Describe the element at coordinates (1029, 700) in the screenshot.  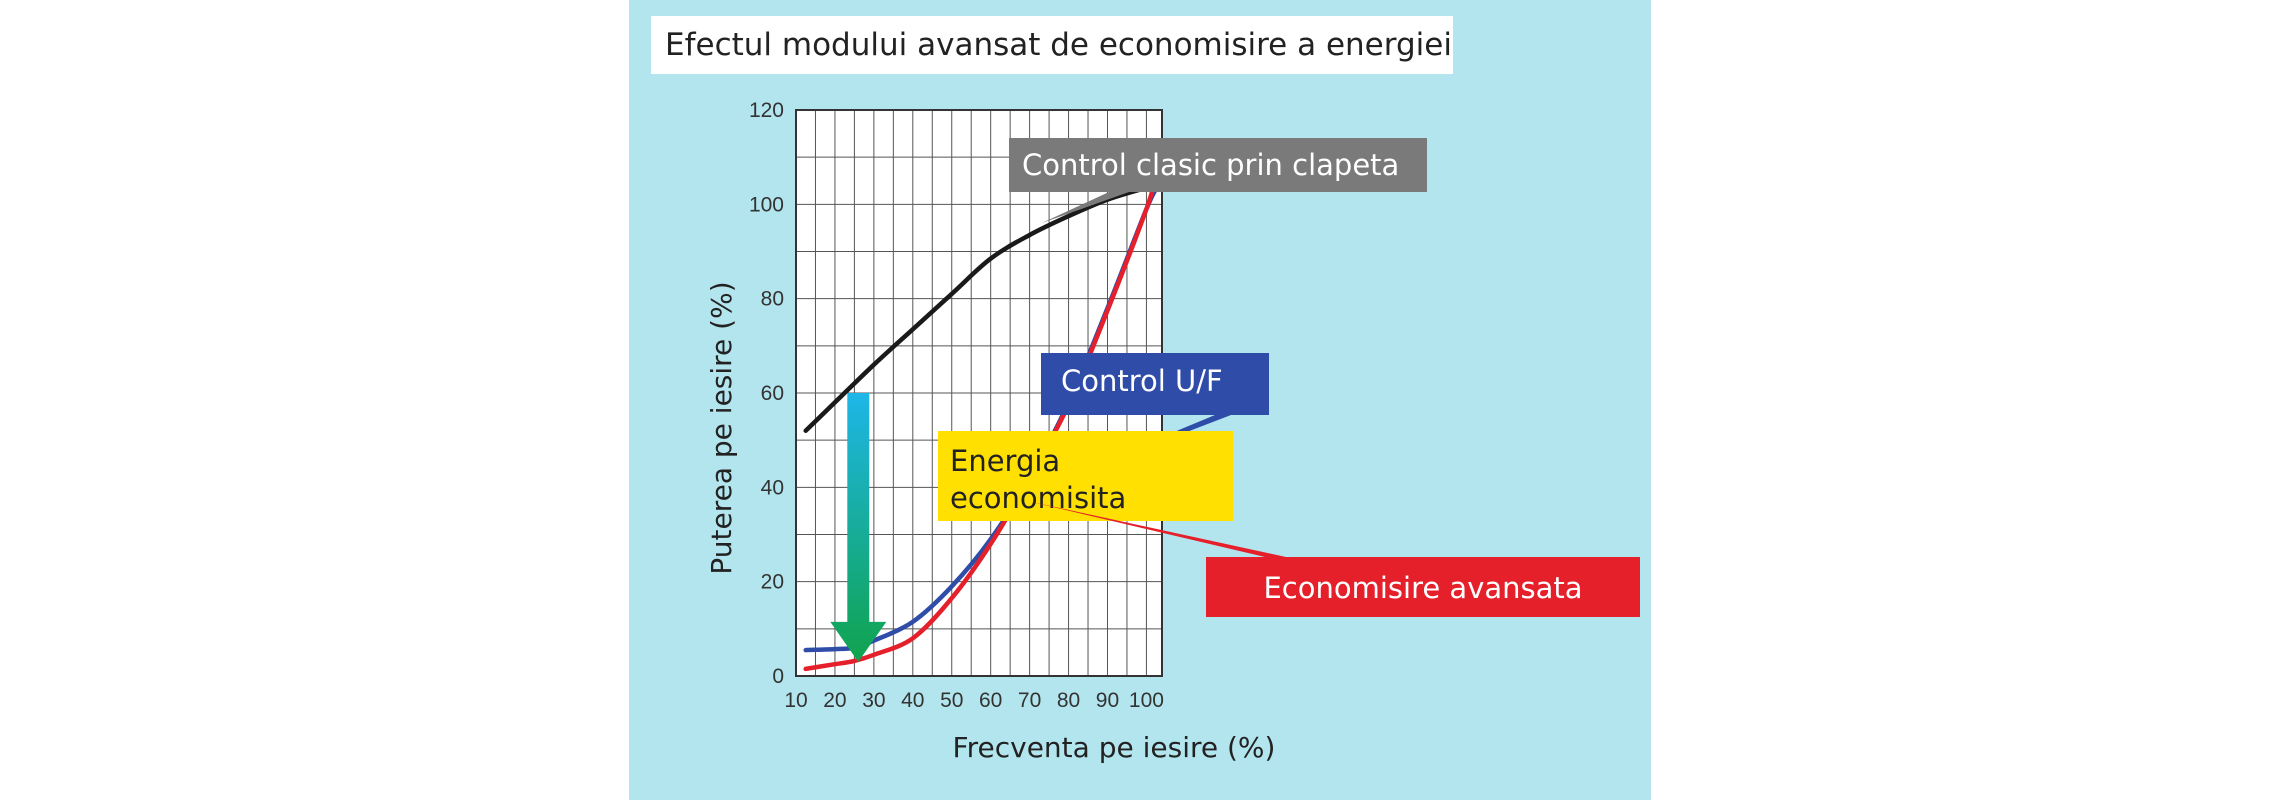
I see `x-tick-label: 70` at that location.